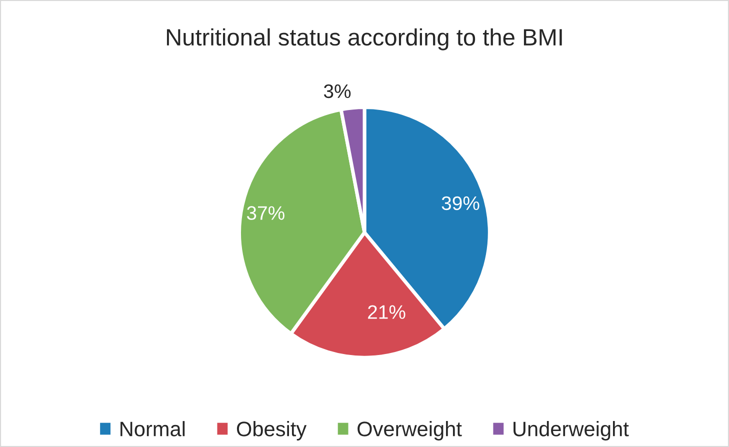 The height and width of the screenshot is (447, 729). Describe the element at coordinates (387, 312) in the screenshot. I see `data-label: 21%` at that location.